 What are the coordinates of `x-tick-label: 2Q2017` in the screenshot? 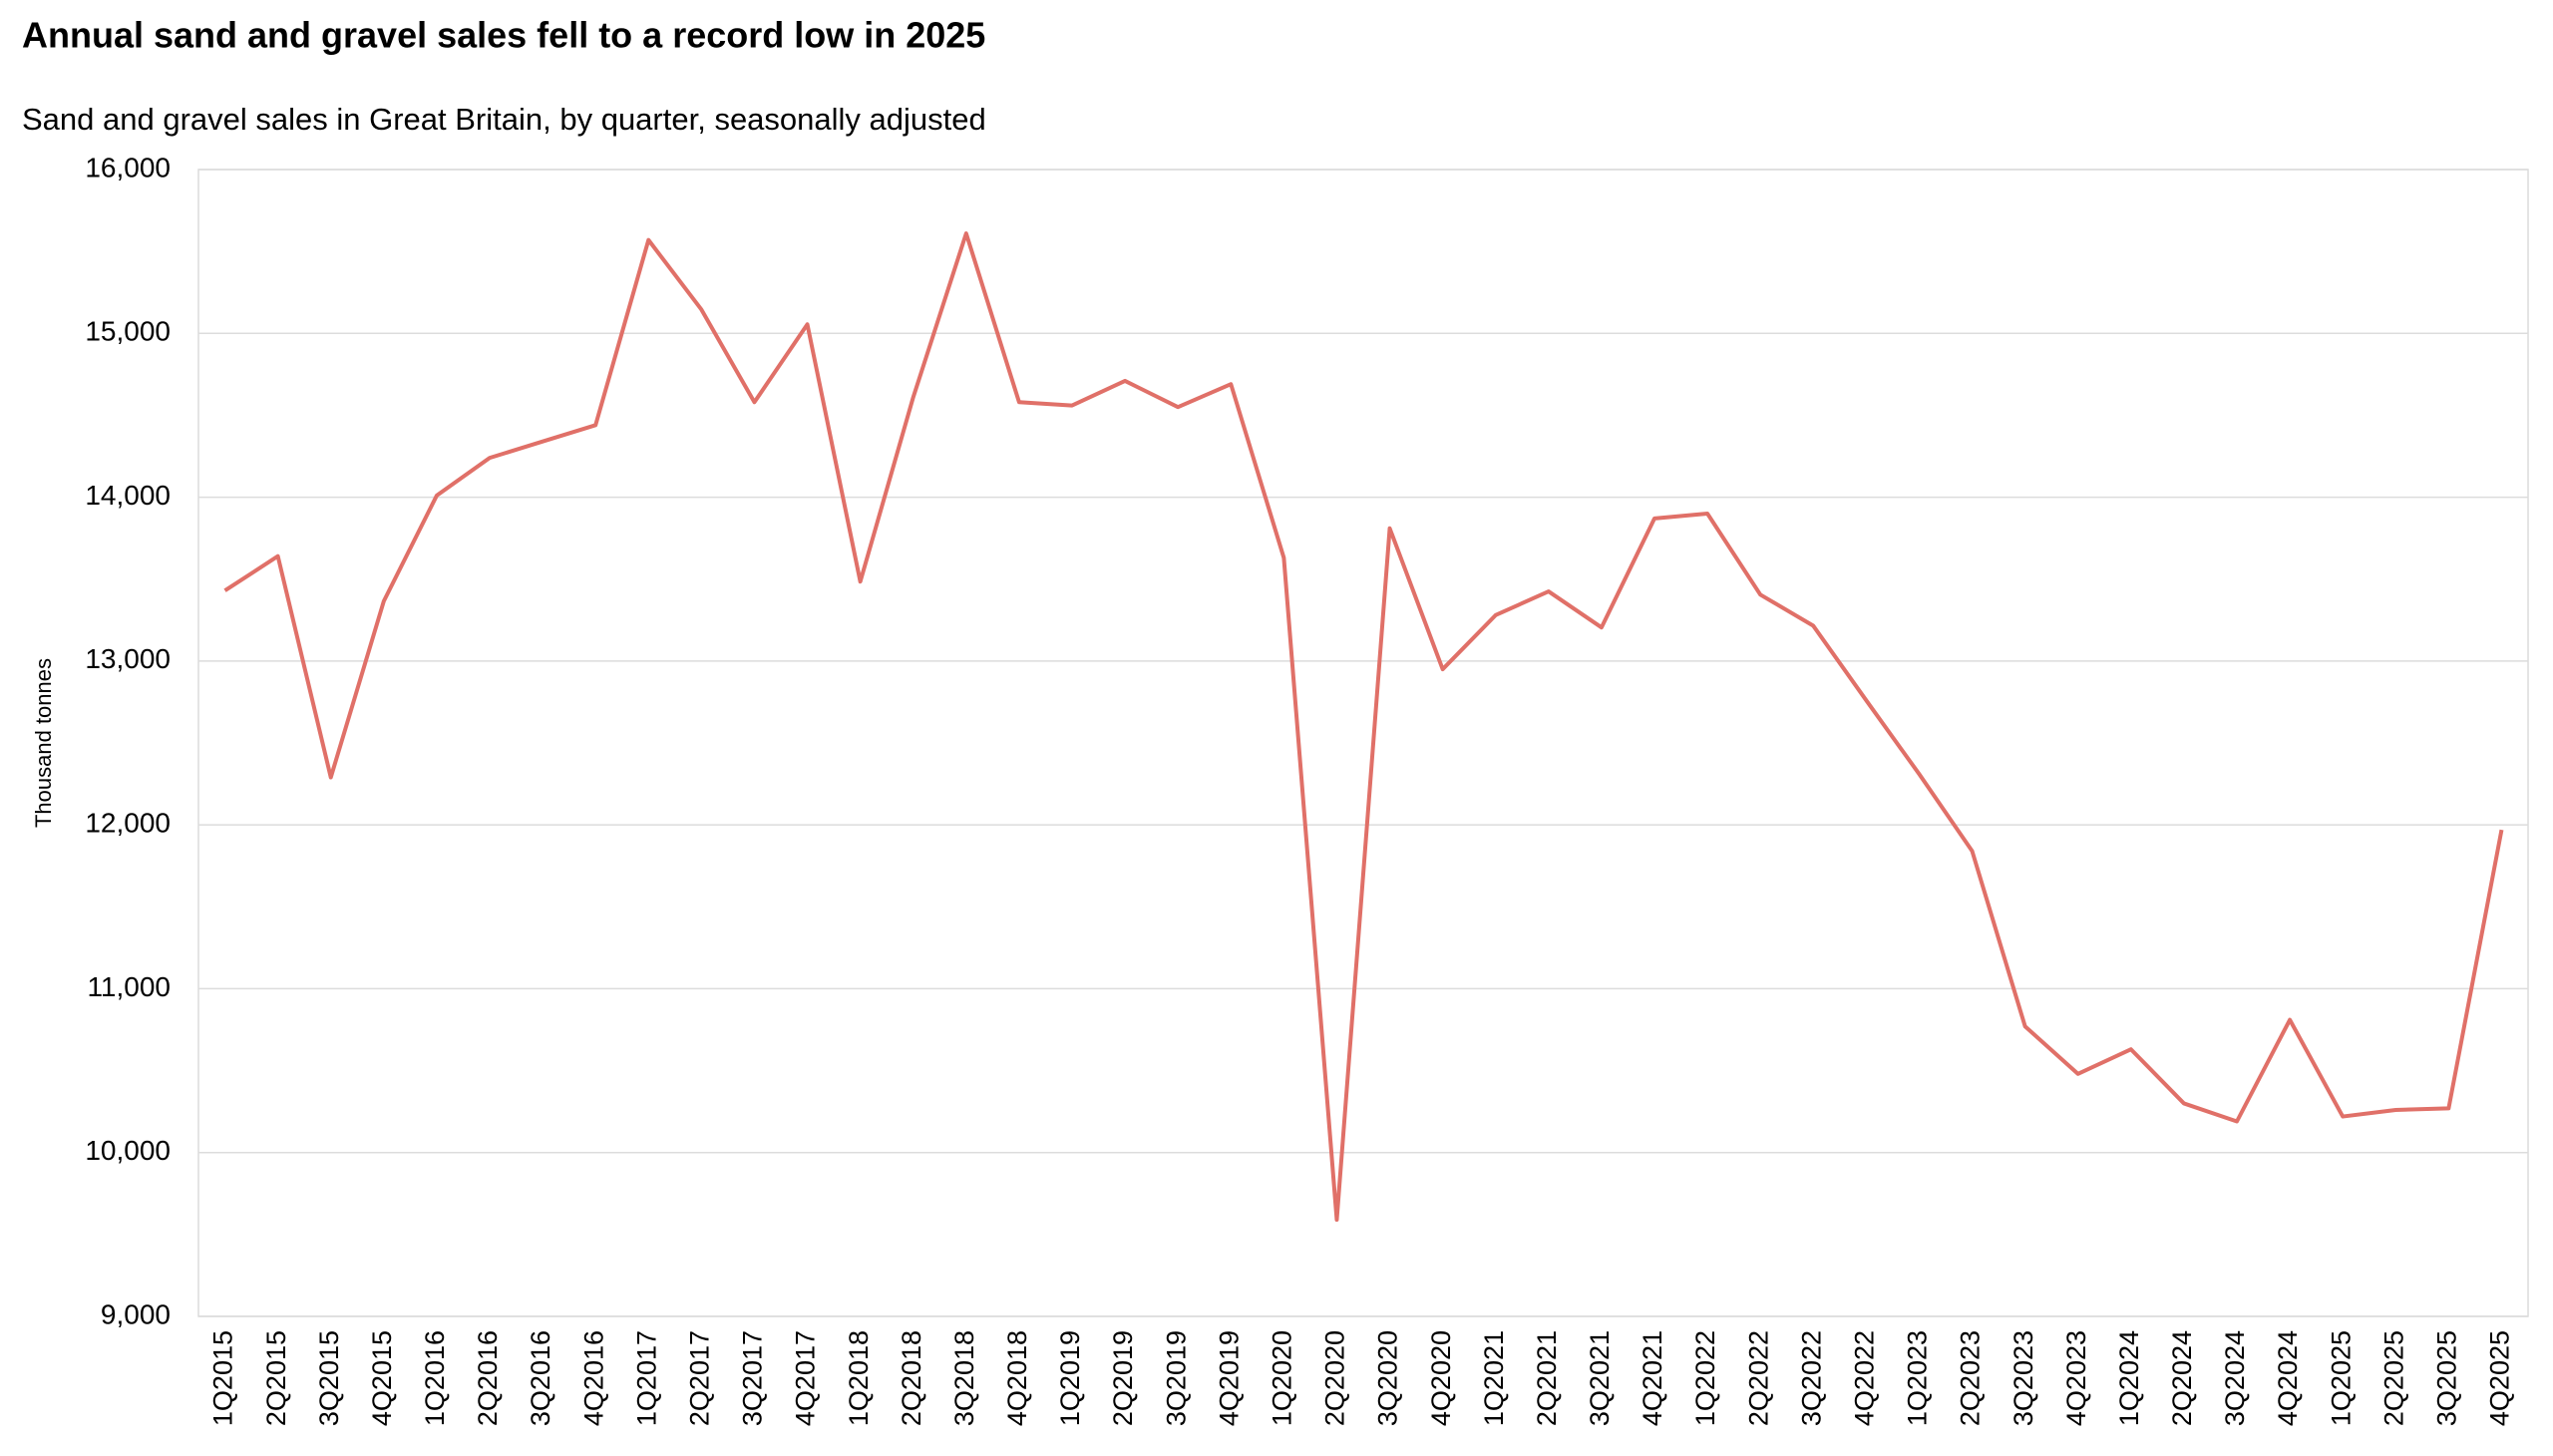 It's located at (699, 1378).